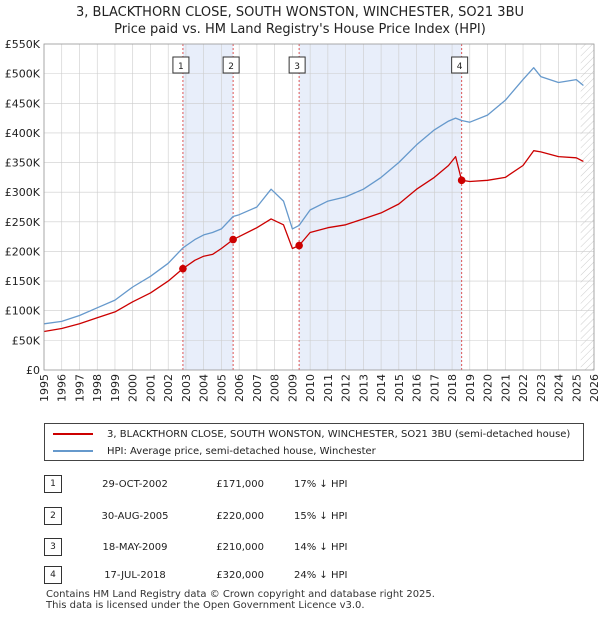  I want to click on transaction-price: £320,000, so click(240, 575).